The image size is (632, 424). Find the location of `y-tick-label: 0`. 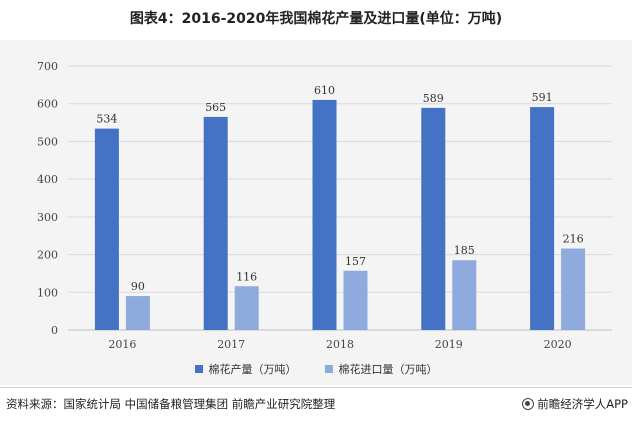

y-tick-label: 0 is located at coordinates (54, 330).